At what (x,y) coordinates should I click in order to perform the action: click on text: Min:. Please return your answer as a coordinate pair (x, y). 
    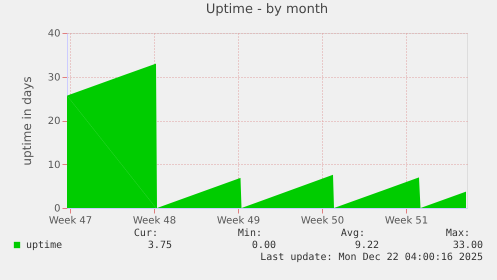
    Looking at the image, I should click on (250, 233).